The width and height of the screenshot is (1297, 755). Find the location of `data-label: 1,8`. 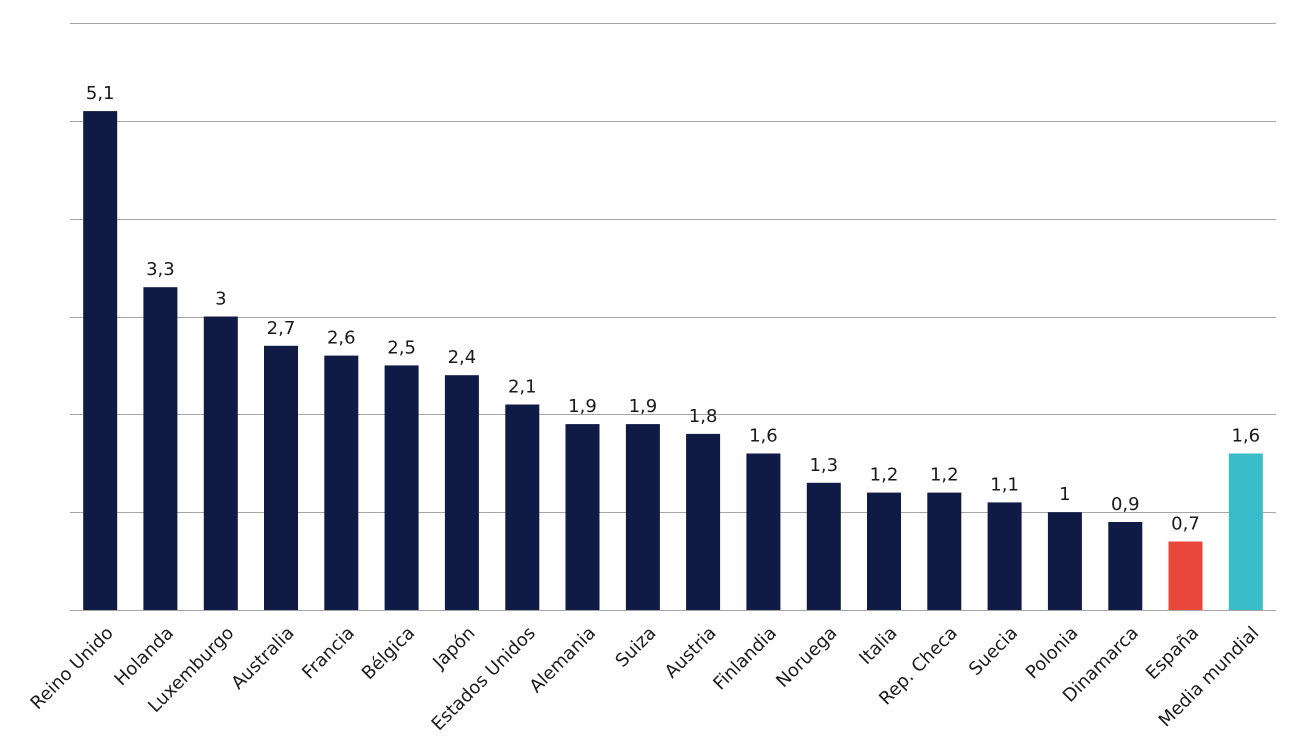

data-label: 1,8 is located at coordinates (703, 416).